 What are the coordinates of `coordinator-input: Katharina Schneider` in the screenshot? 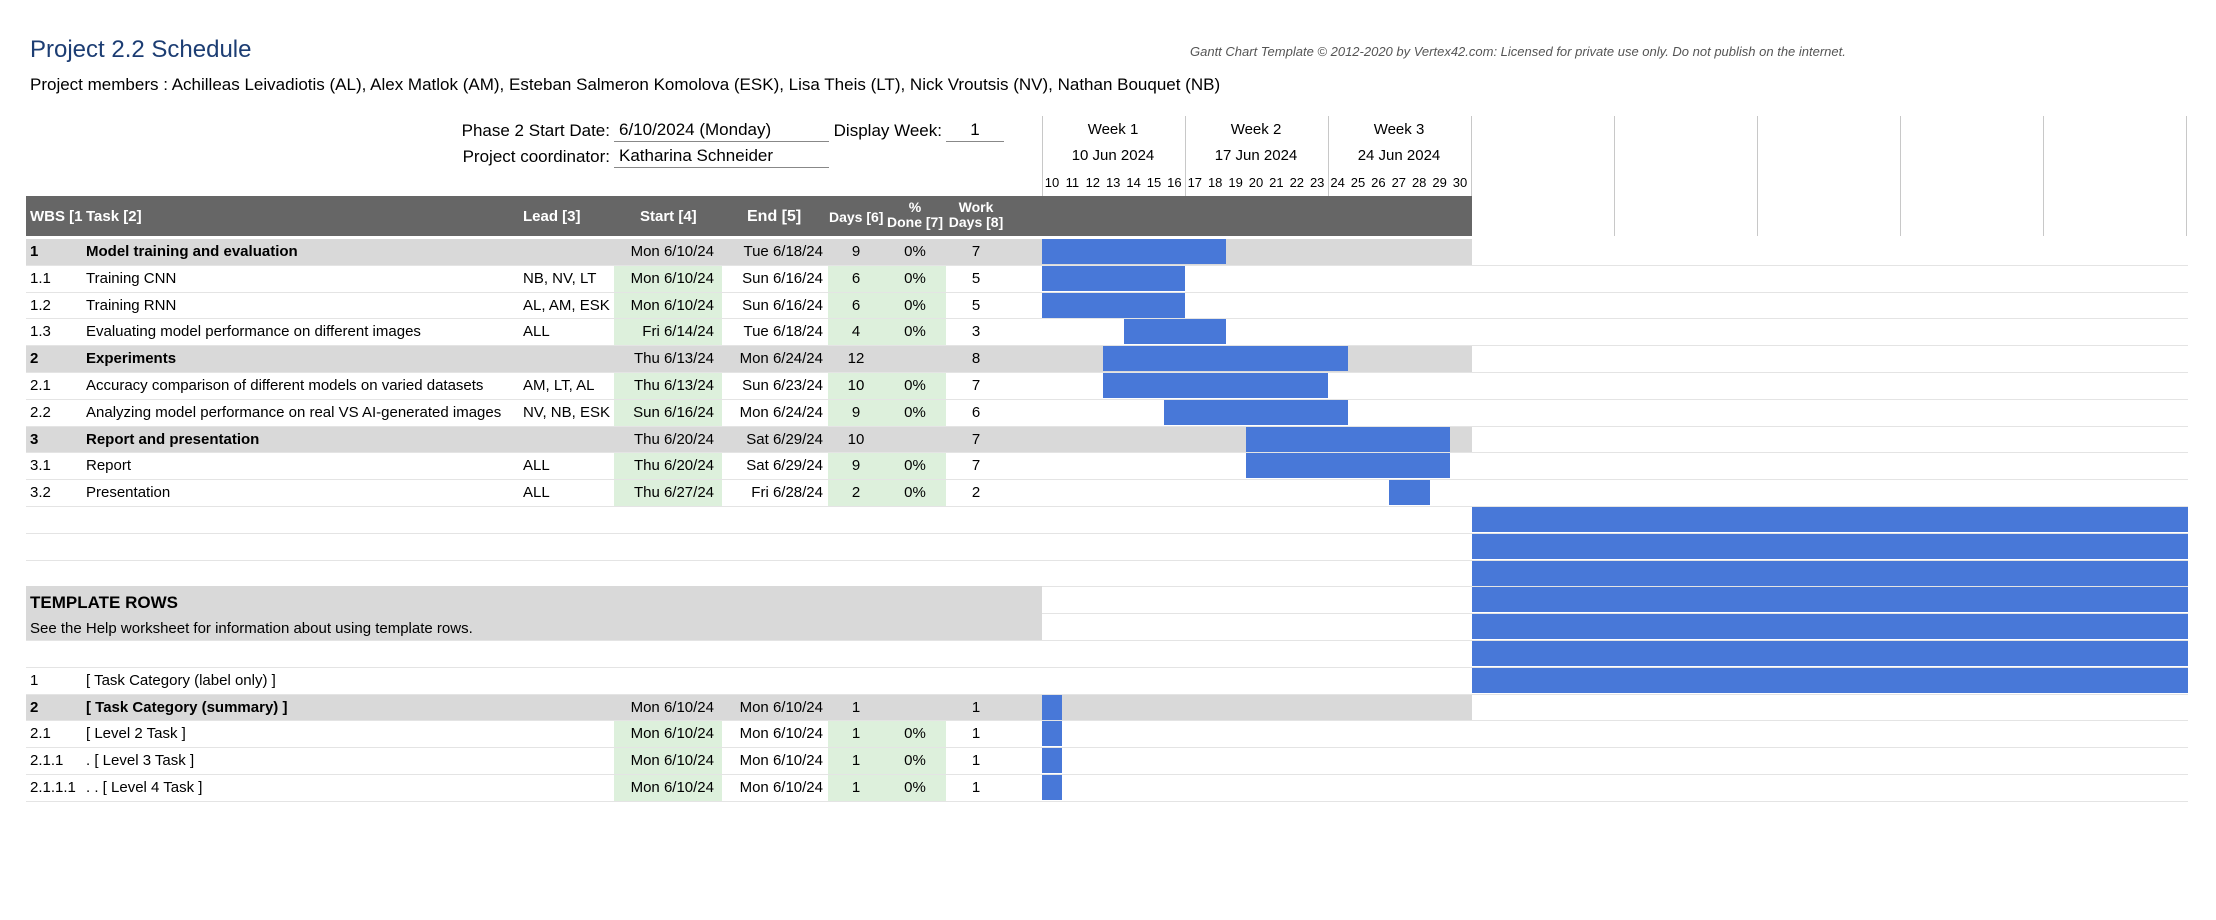 It's located at (721, 156).